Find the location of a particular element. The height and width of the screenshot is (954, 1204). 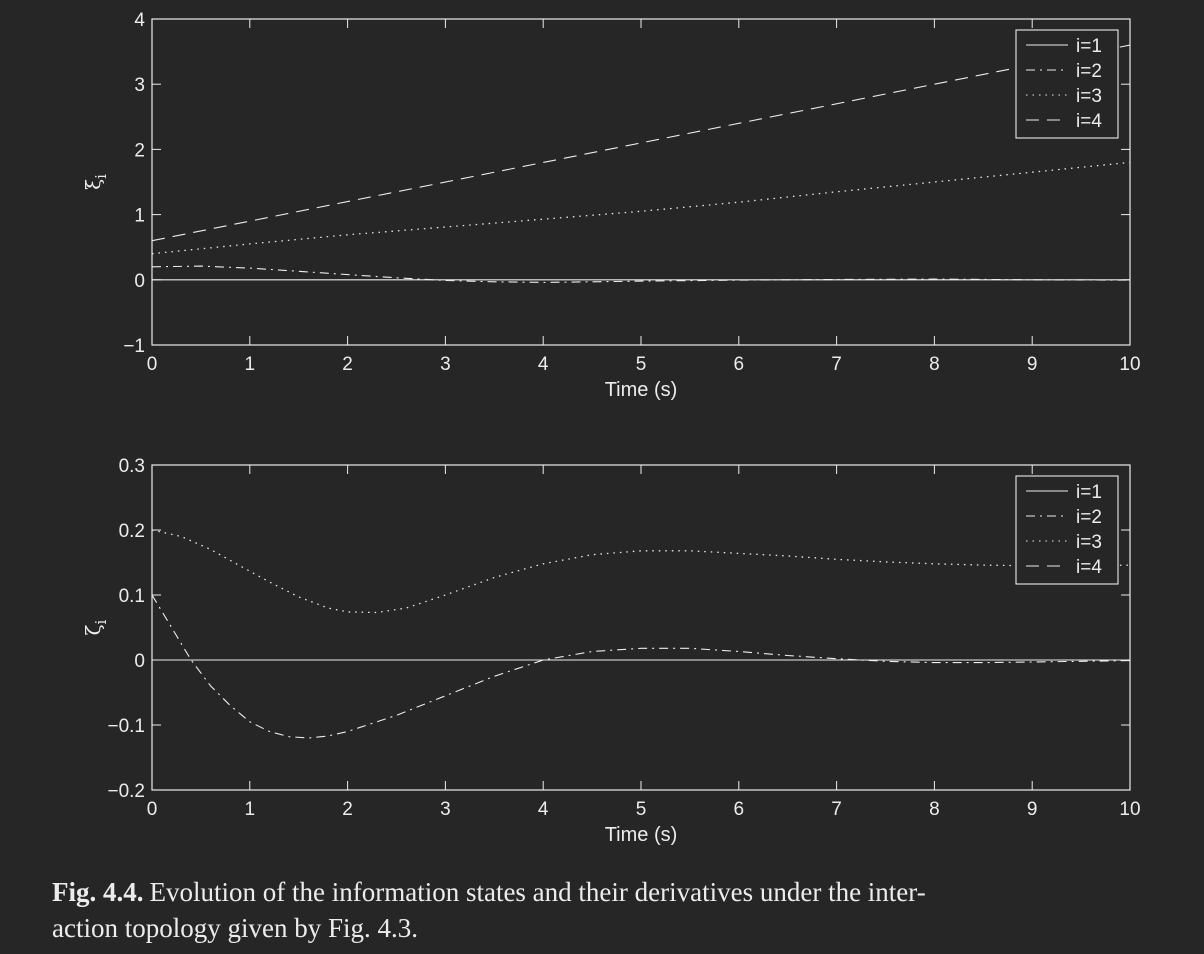

y-tick-label: 4 is located at coordinates (139, 20).